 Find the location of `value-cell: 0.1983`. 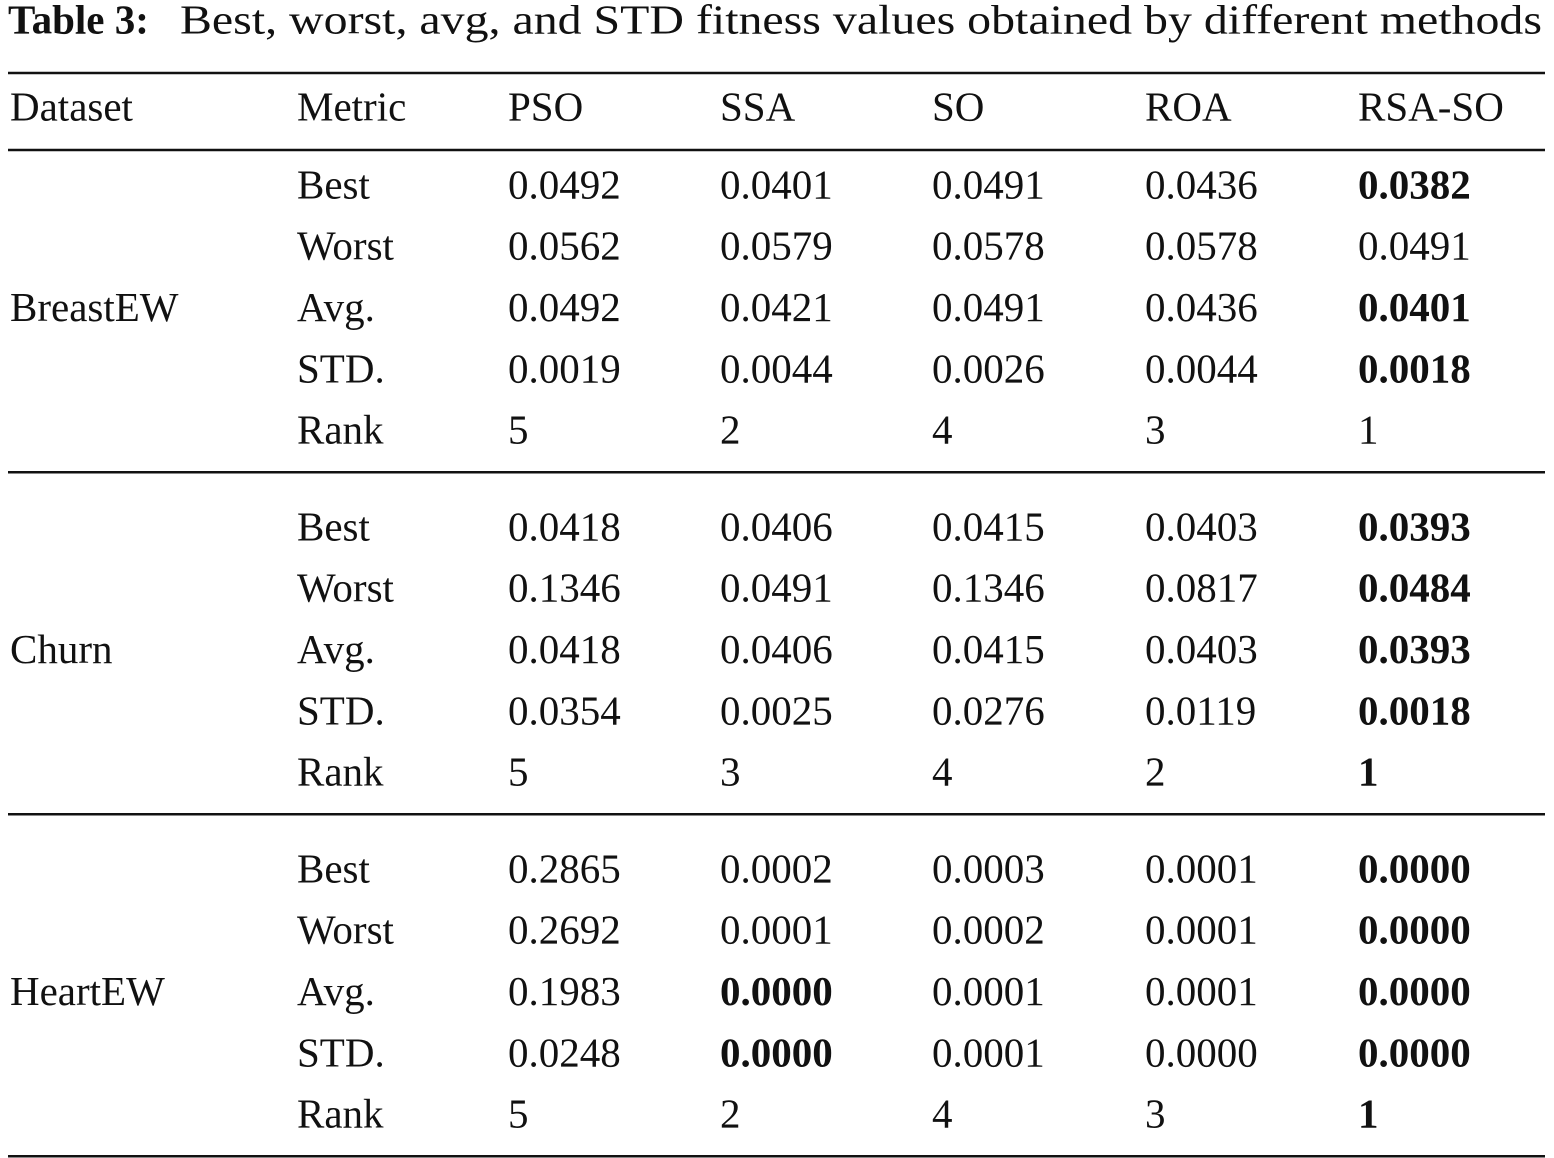

value-cell: 0.1983 is located at coordinates (564, 991).